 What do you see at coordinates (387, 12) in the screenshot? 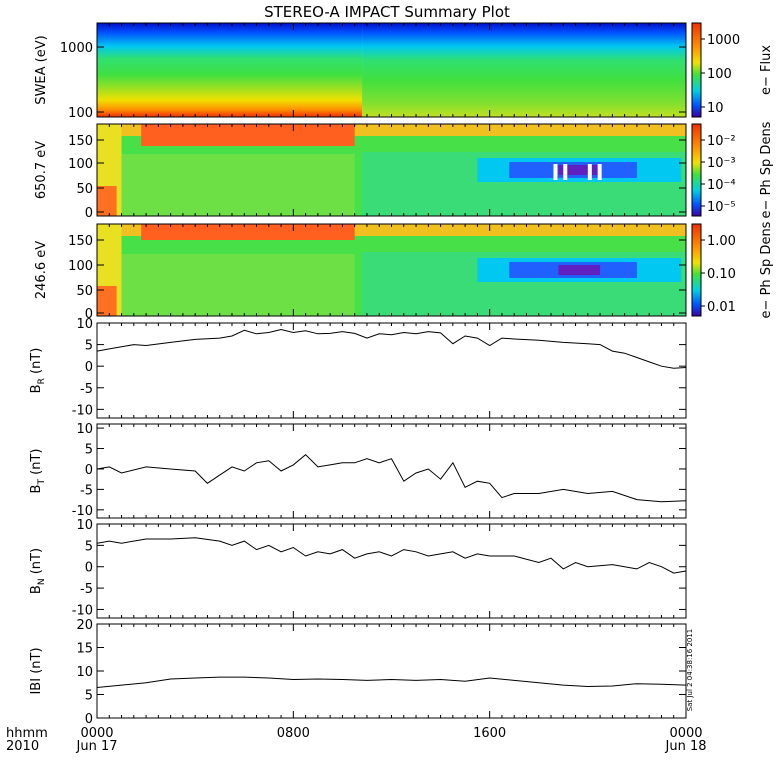
I see `plot-title: STEREO-A IMPACT Summary Plot` at bounding box center [387, 12].